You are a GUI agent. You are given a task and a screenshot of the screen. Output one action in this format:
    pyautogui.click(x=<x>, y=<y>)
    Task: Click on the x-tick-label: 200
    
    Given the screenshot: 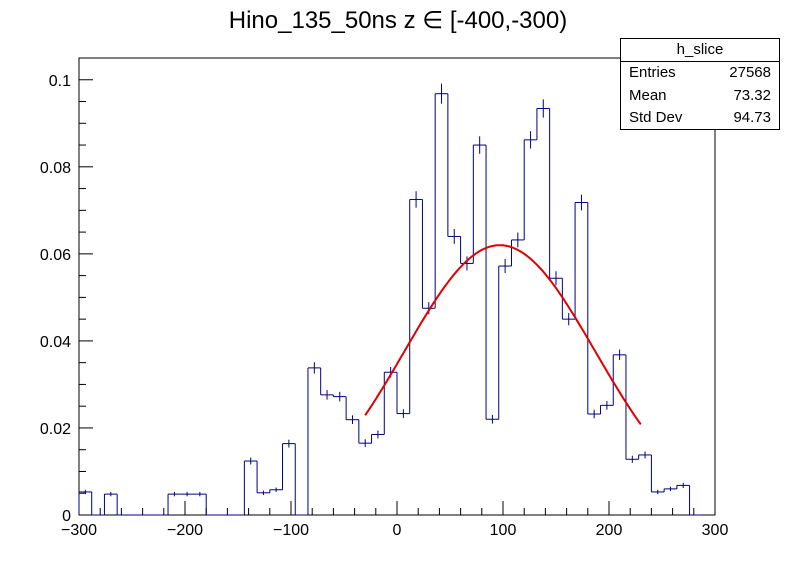 What is the action you would take?
    pyautogui.click(x=609, y=530)
    